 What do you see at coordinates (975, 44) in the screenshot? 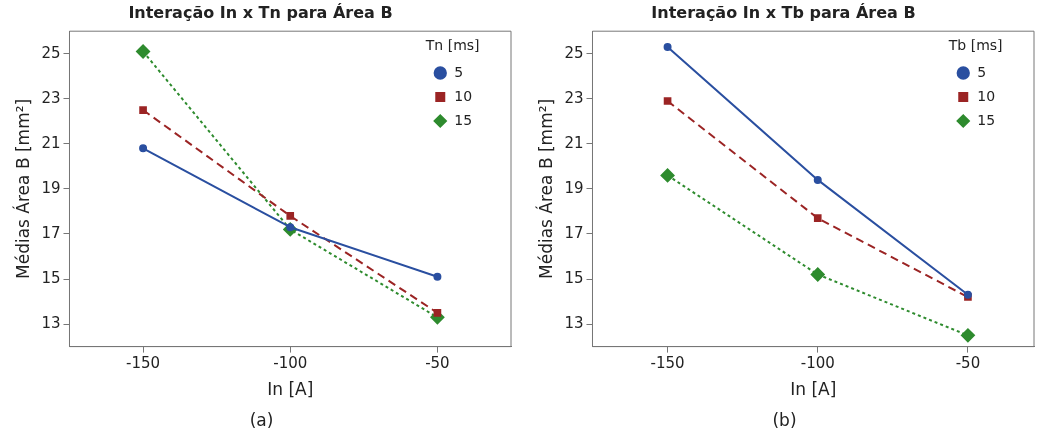
I see `legend-title: Tb [ms]` at bounding box center [975, 44].